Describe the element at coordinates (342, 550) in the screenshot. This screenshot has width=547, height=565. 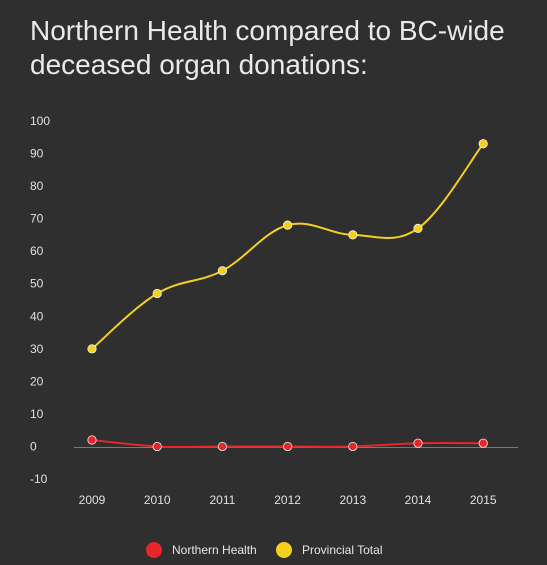
I see `legend-label: Provincial Total` at that location.